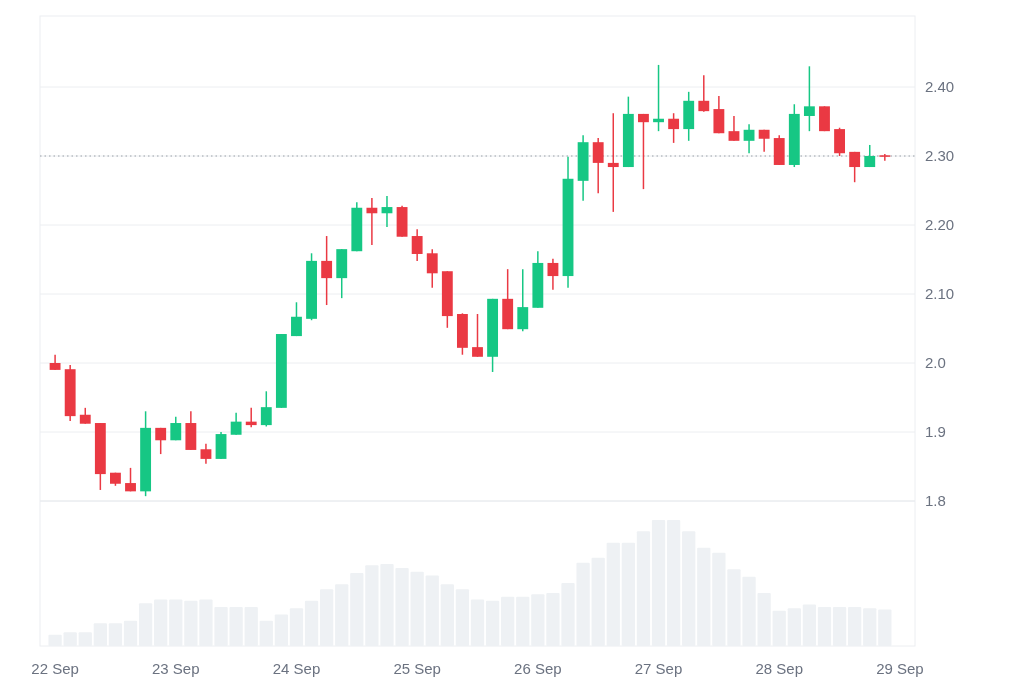 This screenshot has width=1024, height=683. I want to click on x-tick-label: 28 Sep, so click(779, 668).